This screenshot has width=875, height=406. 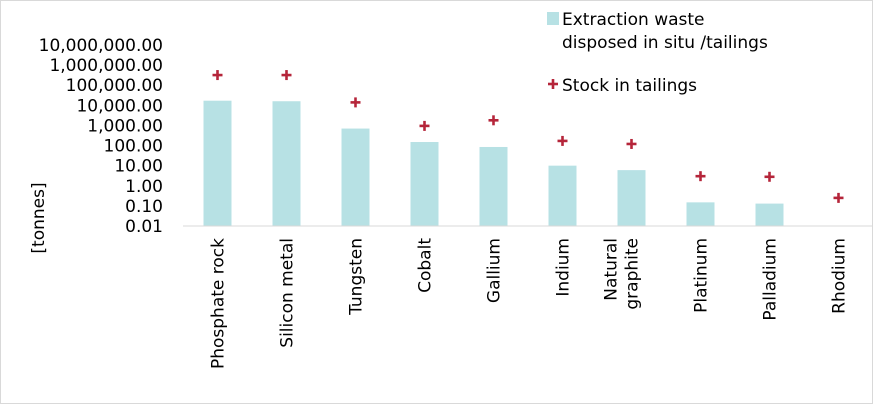 I want to click on legend-label-stock-in-tailings: Stock in tailings, so click(x=629, y=86).